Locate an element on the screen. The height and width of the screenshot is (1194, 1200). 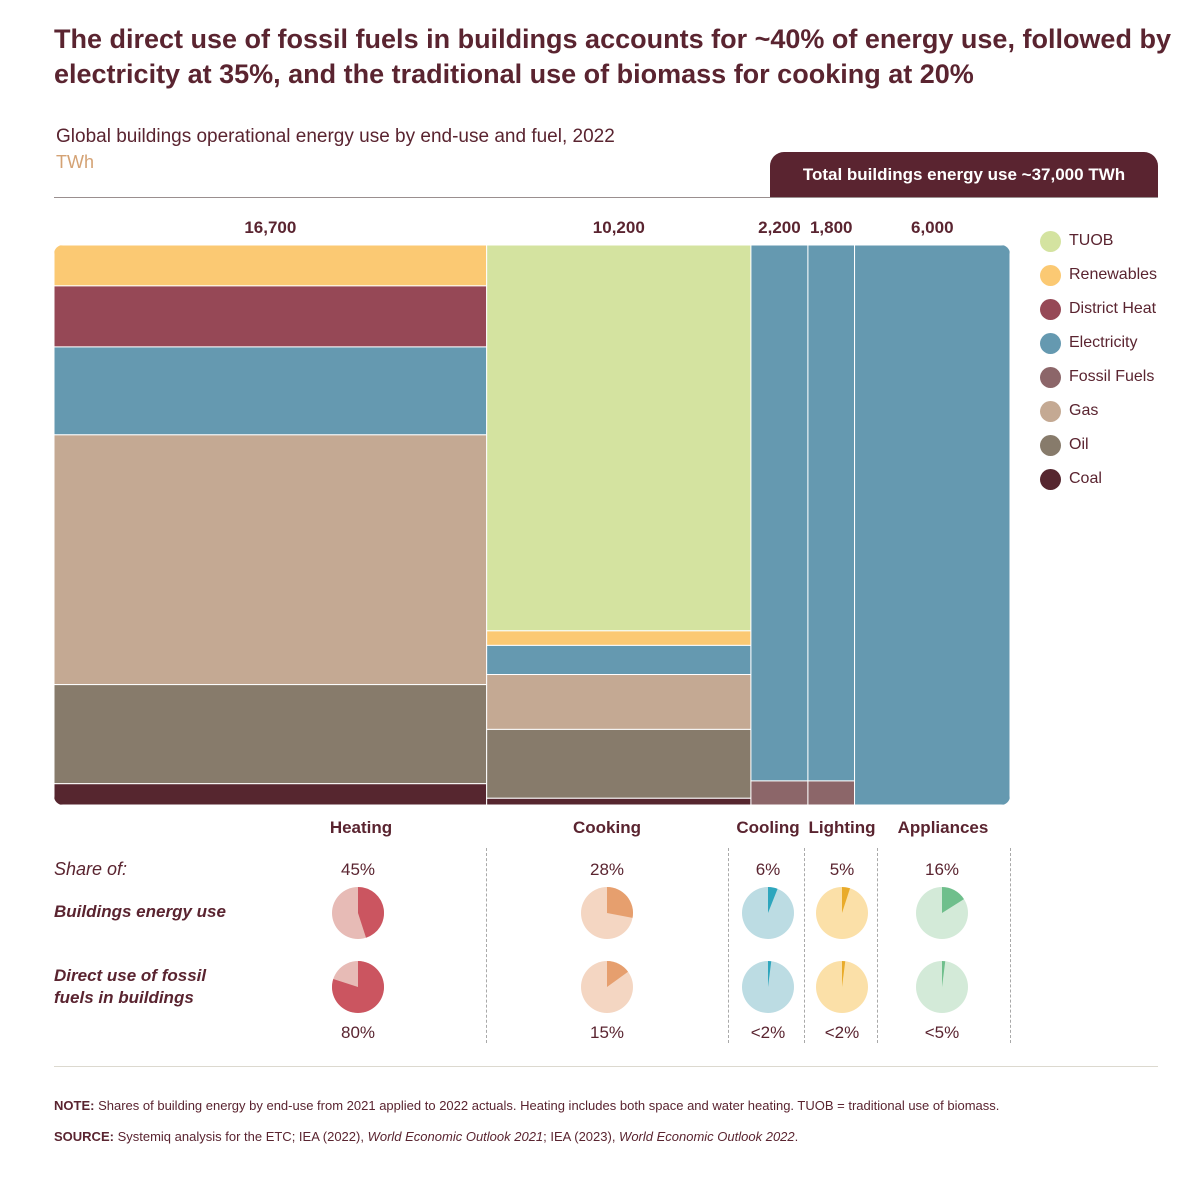
heating-energy-pie is located at coordinates (358, 913).